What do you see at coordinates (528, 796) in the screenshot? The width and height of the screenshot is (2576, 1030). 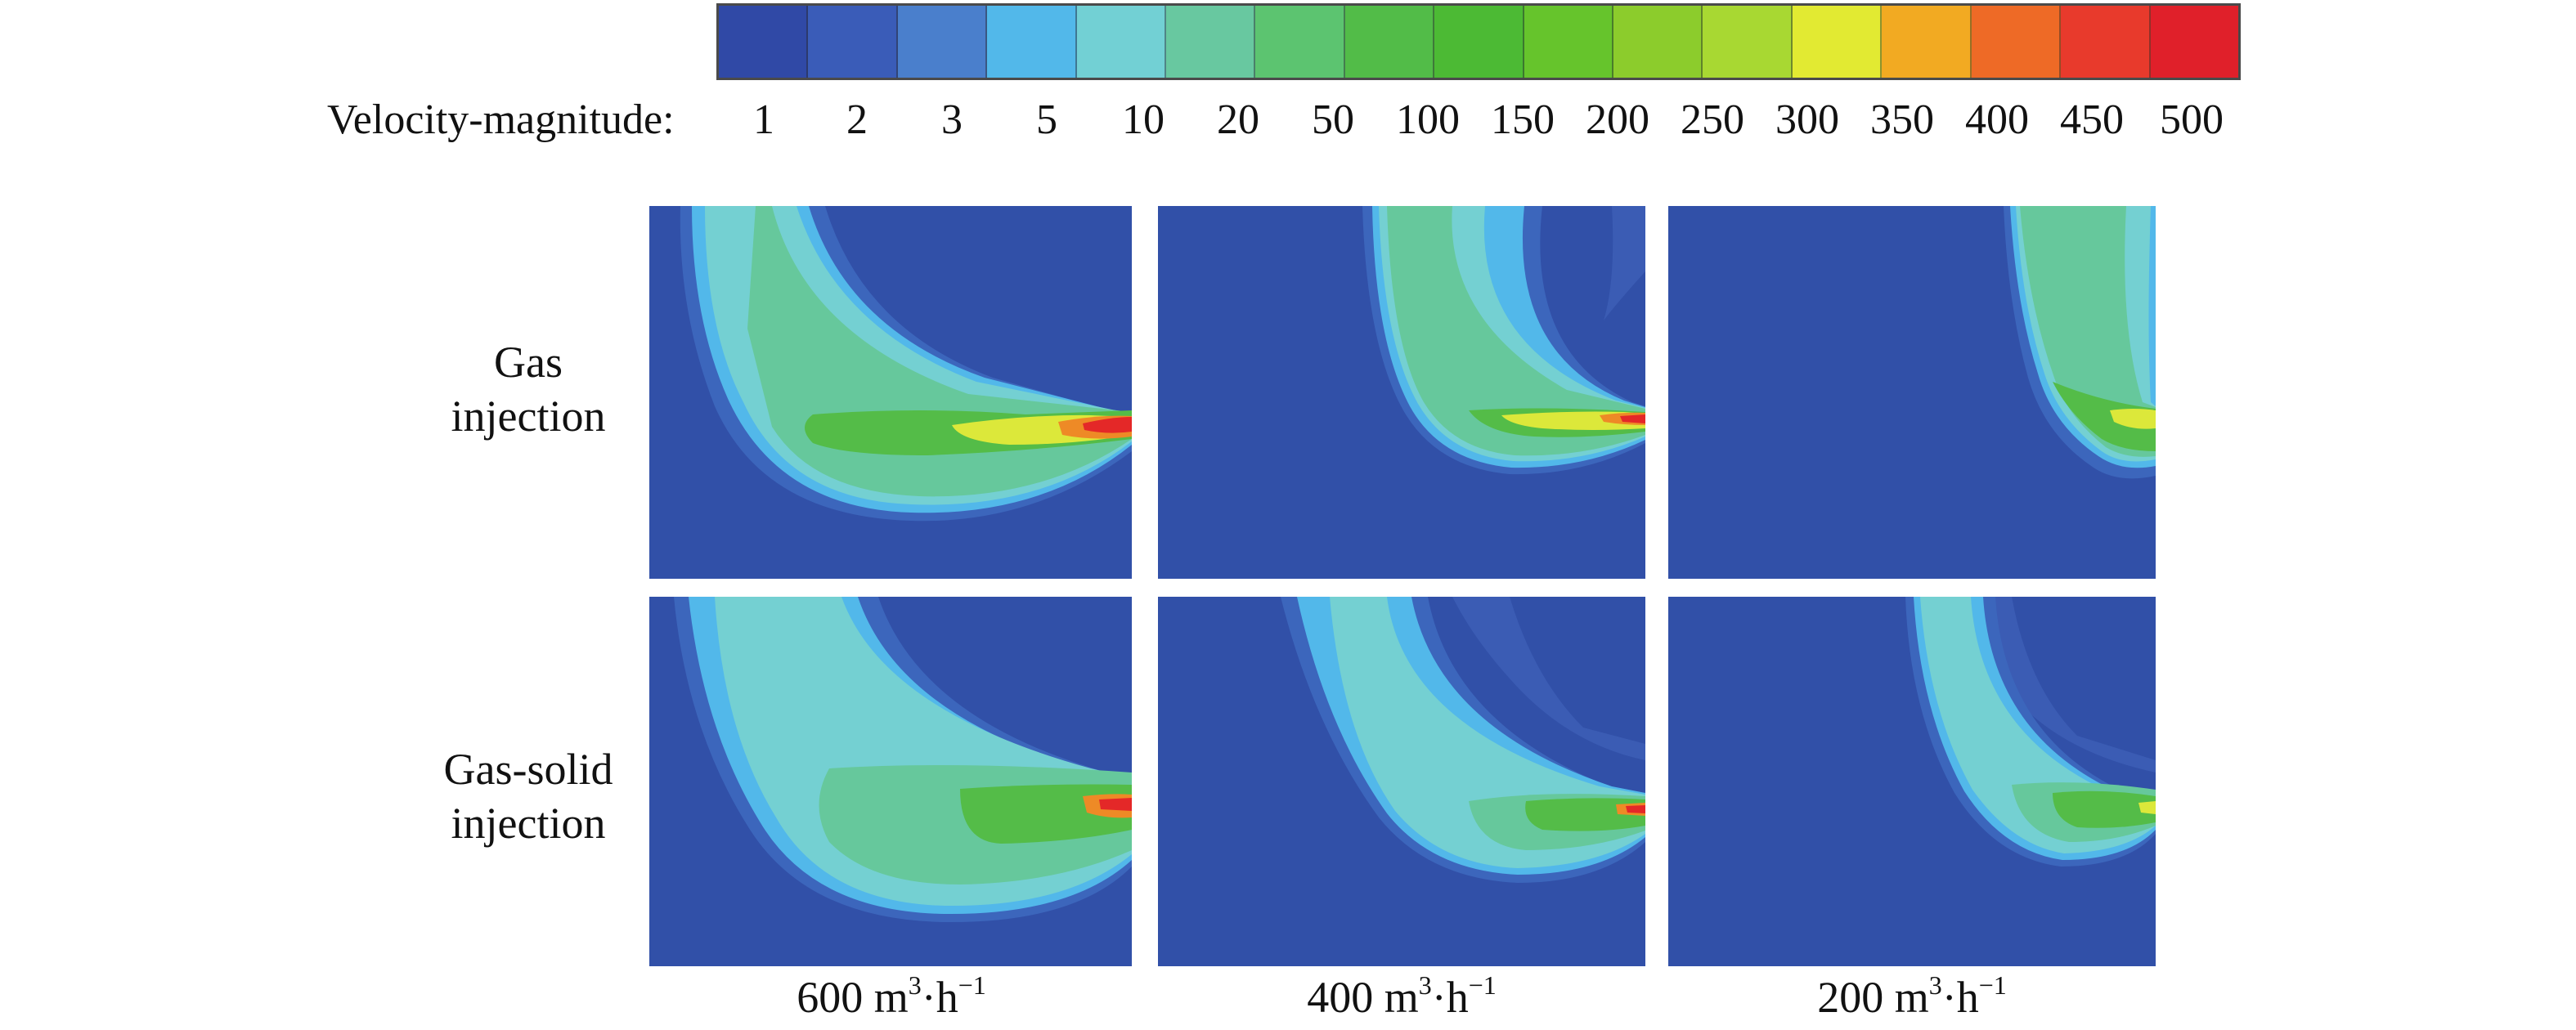 I see `row-label-gas-solid-injection: Gas-solid injection` at bounding box center [528, 796].